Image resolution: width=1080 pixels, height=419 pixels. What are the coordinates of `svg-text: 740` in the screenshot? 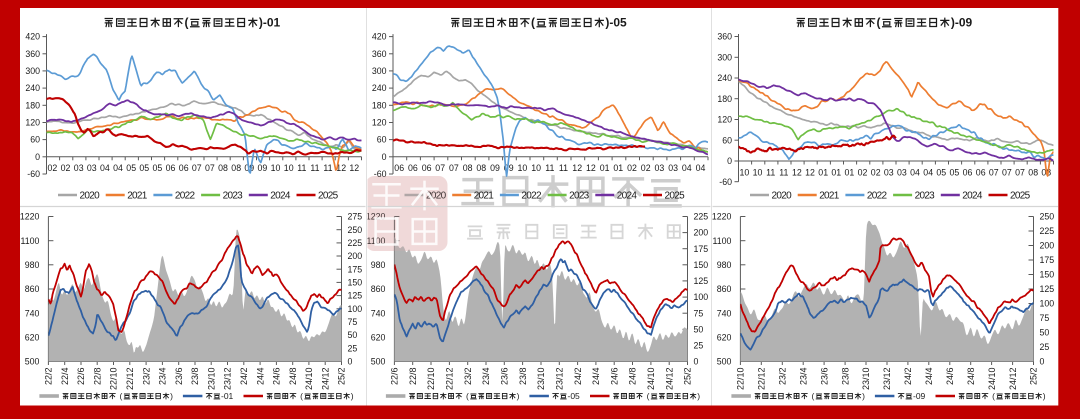 It's located at (32, 313).